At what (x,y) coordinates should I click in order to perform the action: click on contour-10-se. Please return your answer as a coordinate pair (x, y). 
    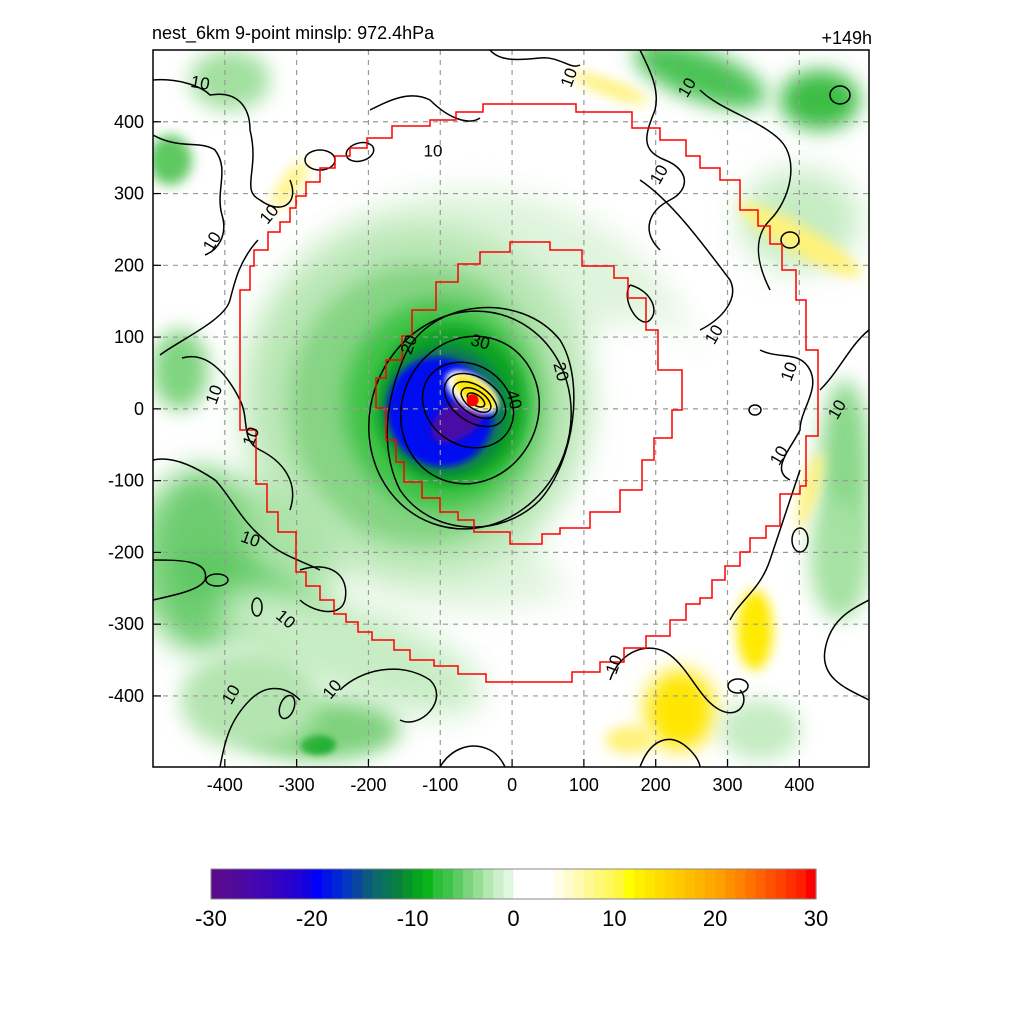
    Looking at the image, I should click on (677, 680).